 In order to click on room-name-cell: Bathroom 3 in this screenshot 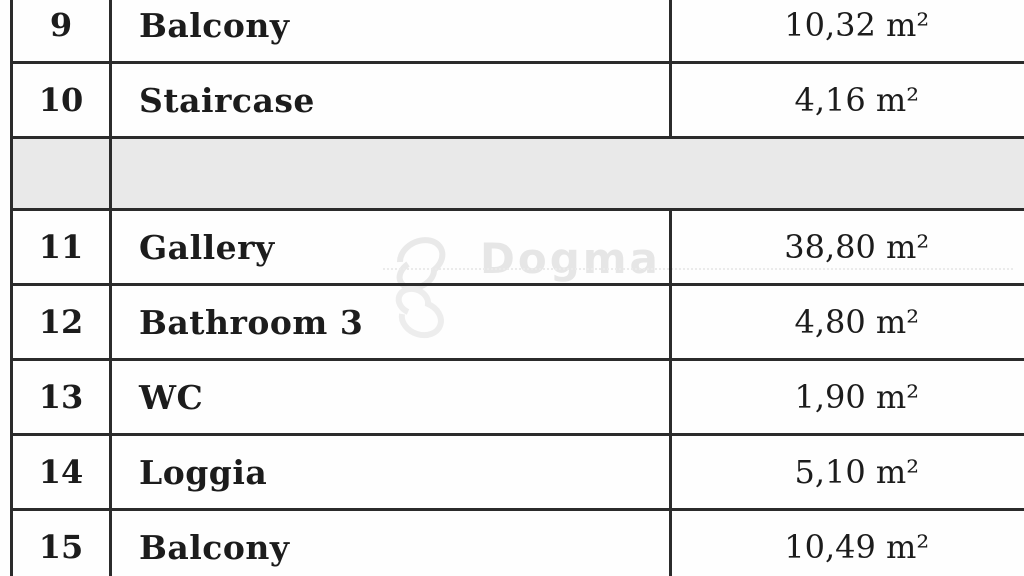, I will do `click(390, 322)`.